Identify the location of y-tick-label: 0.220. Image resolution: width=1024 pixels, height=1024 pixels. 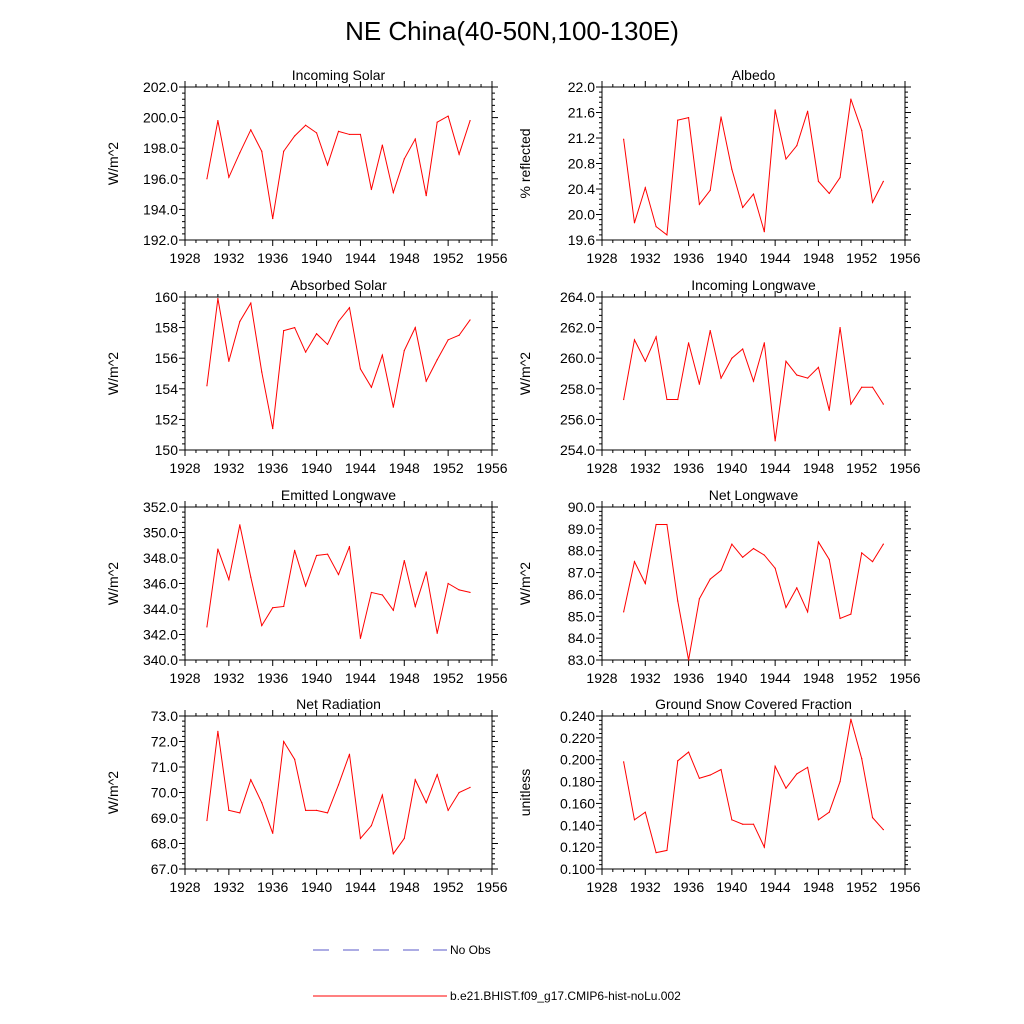
(577, 738).